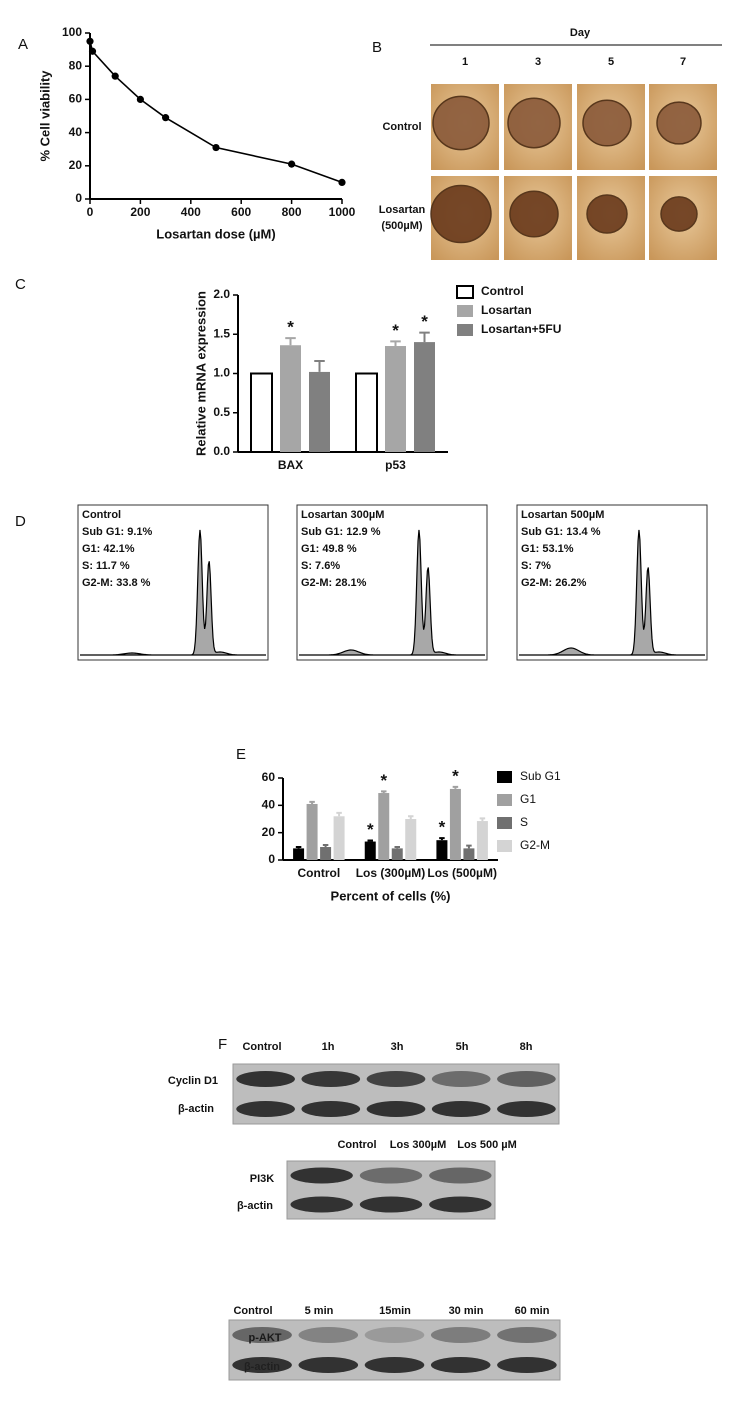 This screenshot has width=733, height=1423. Describe the element at coordinates (532, 1311) in the screenshot. I see `lane-label: 60 min` at that location.